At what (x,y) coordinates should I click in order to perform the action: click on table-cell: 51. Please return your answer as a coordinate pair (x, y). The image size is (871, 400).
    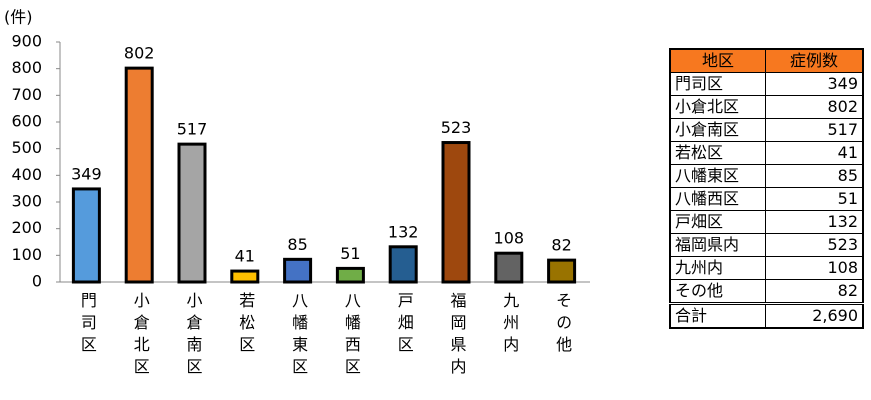
    Looking at the image, I should click on (814, 199).